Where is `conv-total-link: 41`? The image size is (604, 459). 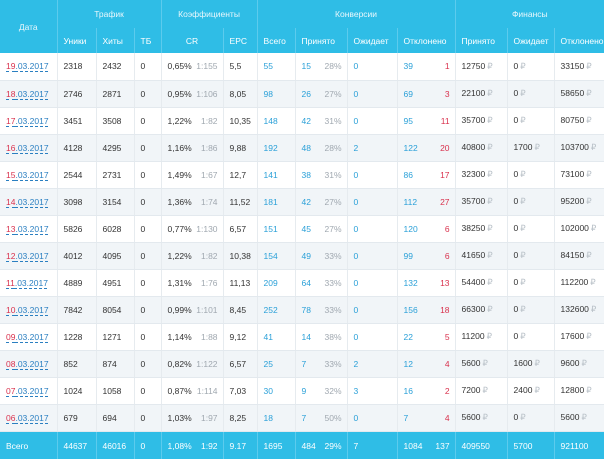 conv-total-link: 41 is located at coordinates (268, 336).